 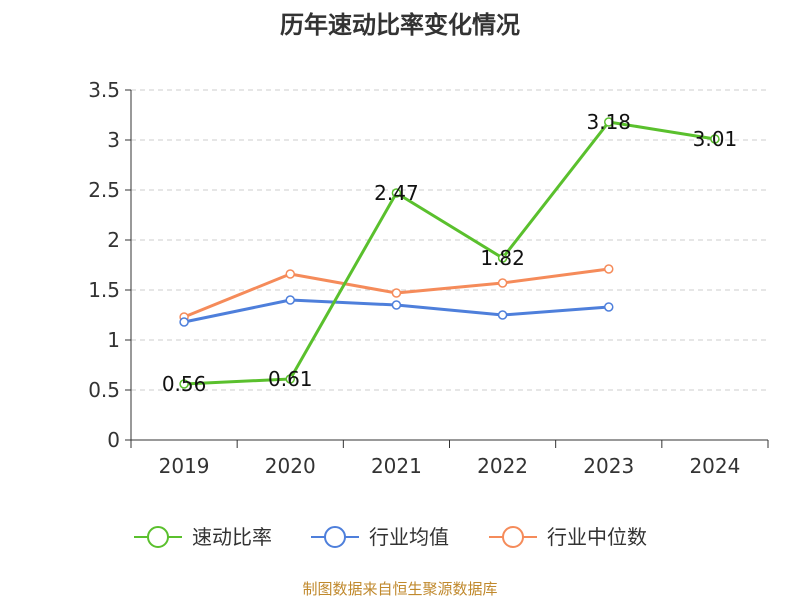 I want to click on y-tick-label: 3, so click(x=113, y=140).